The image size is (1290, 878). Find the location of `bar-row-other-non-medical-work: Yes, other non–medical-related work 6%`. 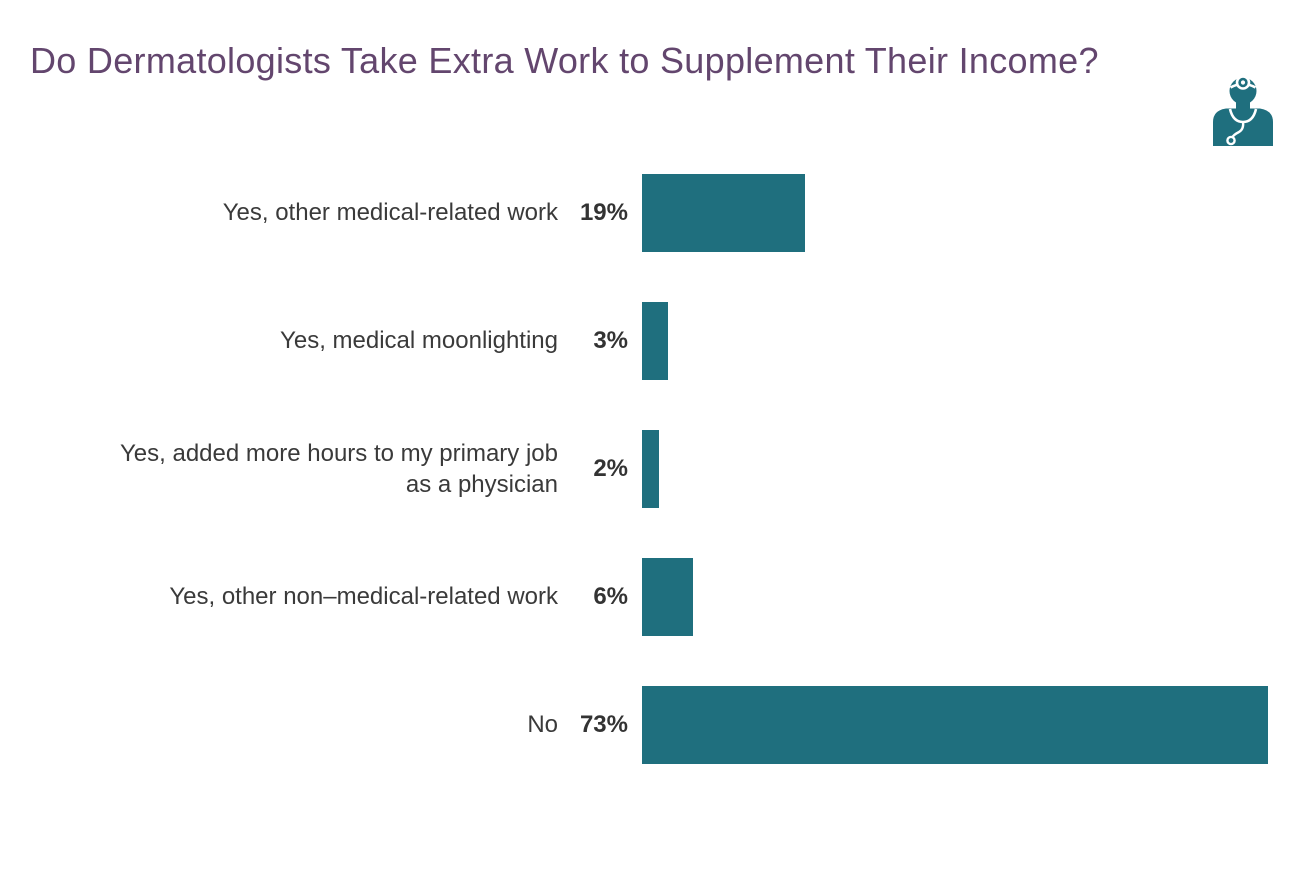

bar-row-other-non-medical-work: Yes, other non–medical-related work 6% is located at coordinates (645, 597).